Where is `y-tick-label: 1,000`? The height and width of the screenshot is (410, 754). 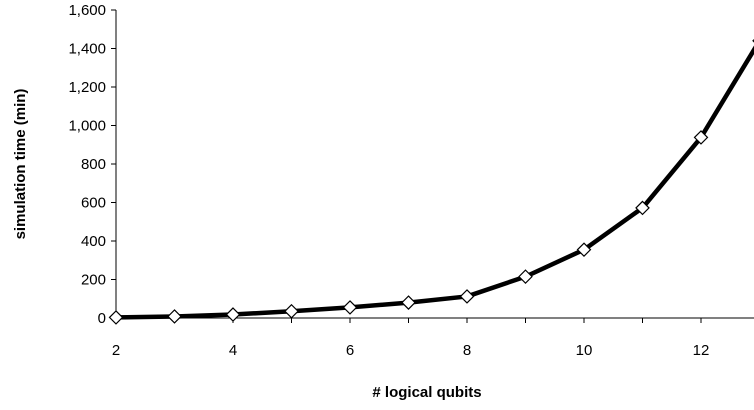
y-tick-label: 1,000 is located at coordinates (87, 126).